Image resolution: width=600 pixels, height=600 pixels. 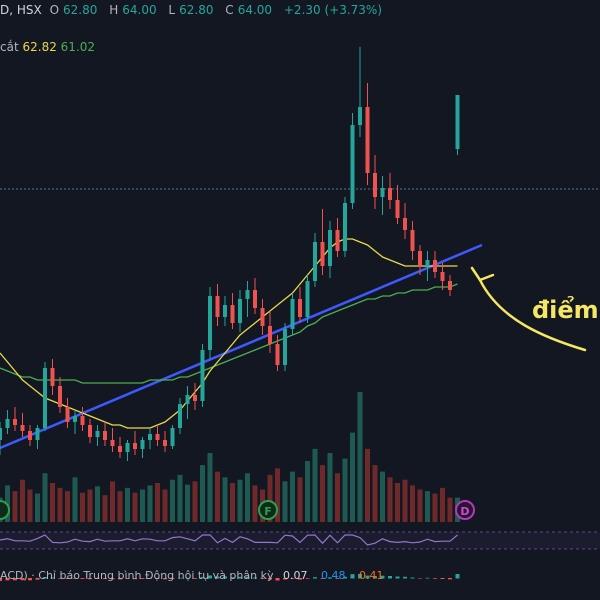 I want to click on ma-slow-line, so click(x=229, y=333).